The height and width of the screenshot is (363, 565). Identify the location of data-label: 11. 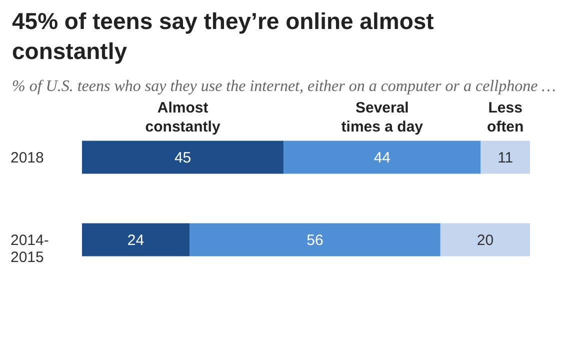
(506, 157).